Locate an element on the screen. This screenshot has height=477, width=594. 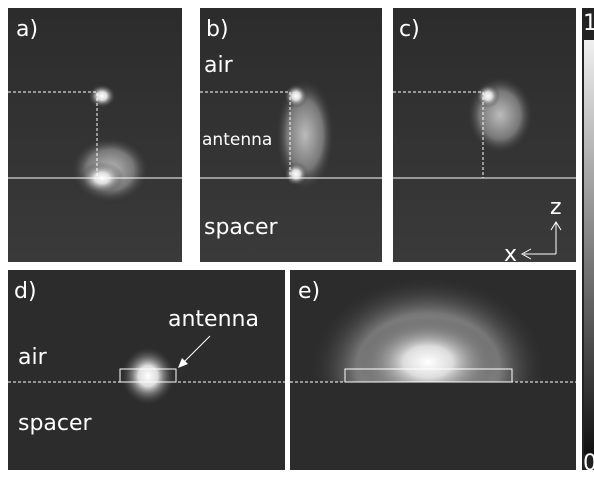
colorbar-gradient is located at coordinates (589, 247).